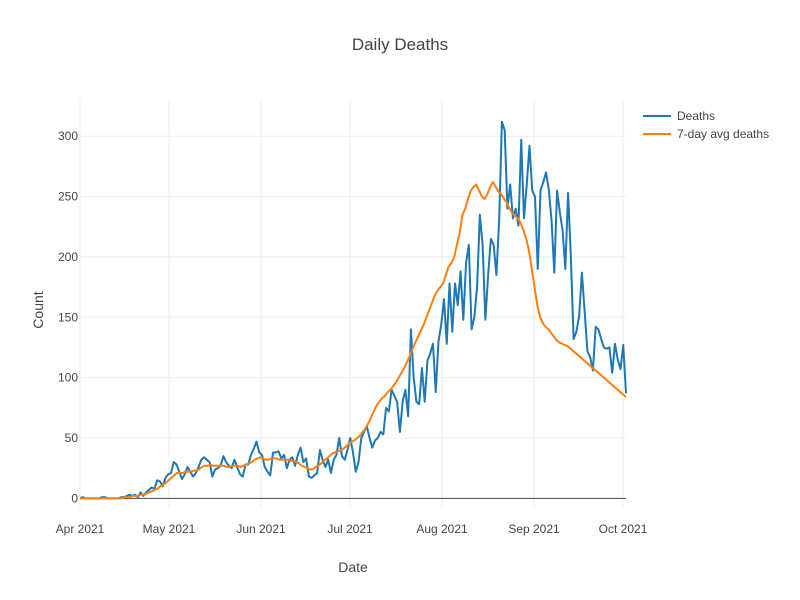 The height and width of the screenshot is (600, 800). What do you see at coordinates (72, 438) in the screenshot?
I see `y-tick-label: 50` at bounding box center [72, 438].